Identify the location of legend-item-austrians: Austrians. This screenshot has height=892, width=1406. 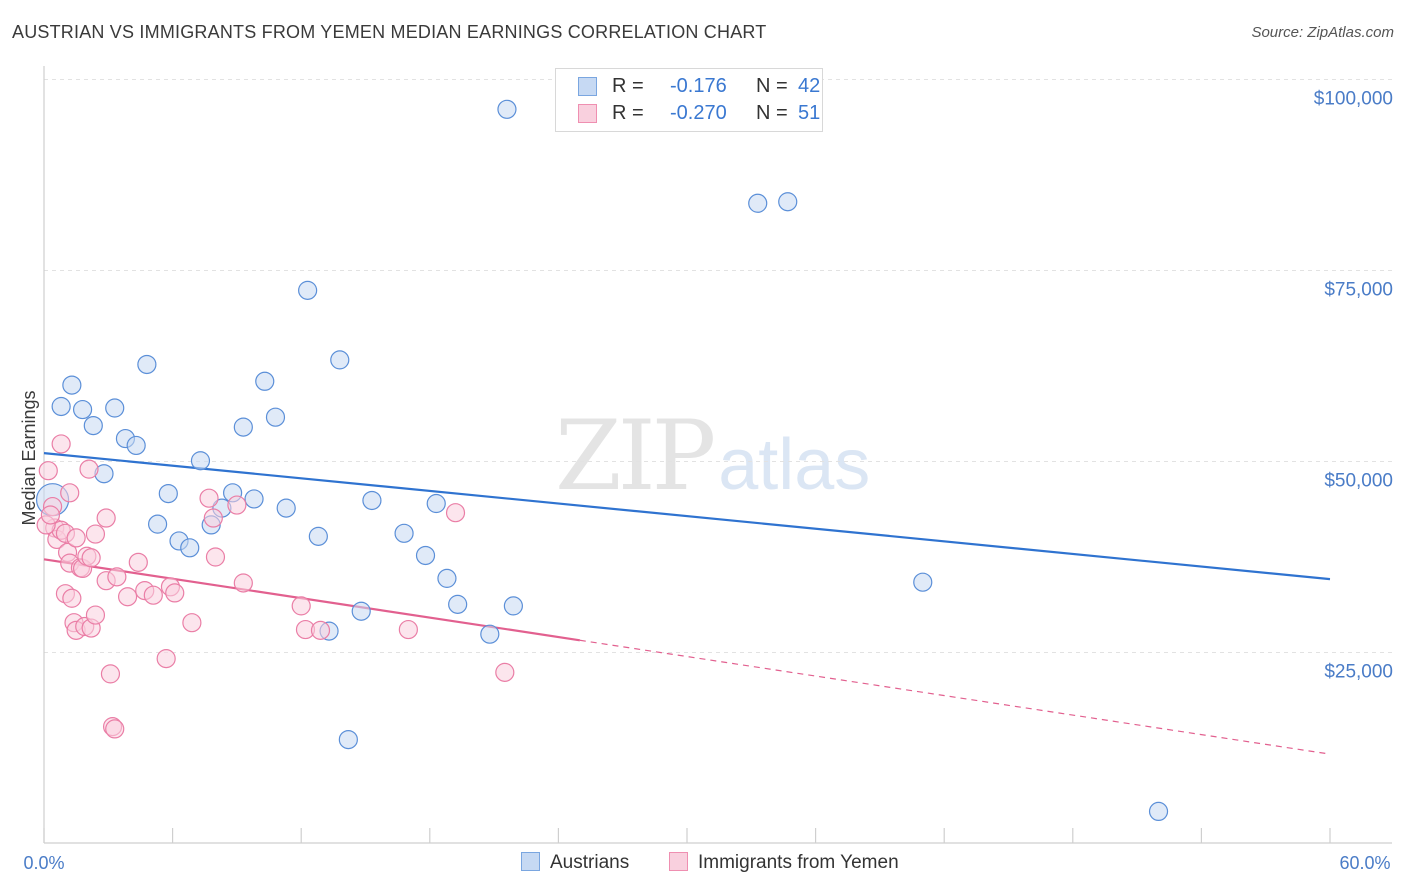
(575, 863).